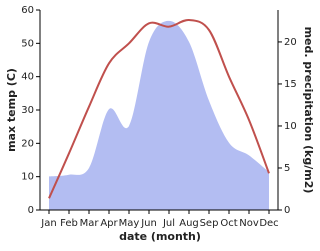 The height and width of the screenshot is (251, 320). Describe the element at coordinates (290, 84) in the screenshot. I see `y2-tick-label: 15` at that location.